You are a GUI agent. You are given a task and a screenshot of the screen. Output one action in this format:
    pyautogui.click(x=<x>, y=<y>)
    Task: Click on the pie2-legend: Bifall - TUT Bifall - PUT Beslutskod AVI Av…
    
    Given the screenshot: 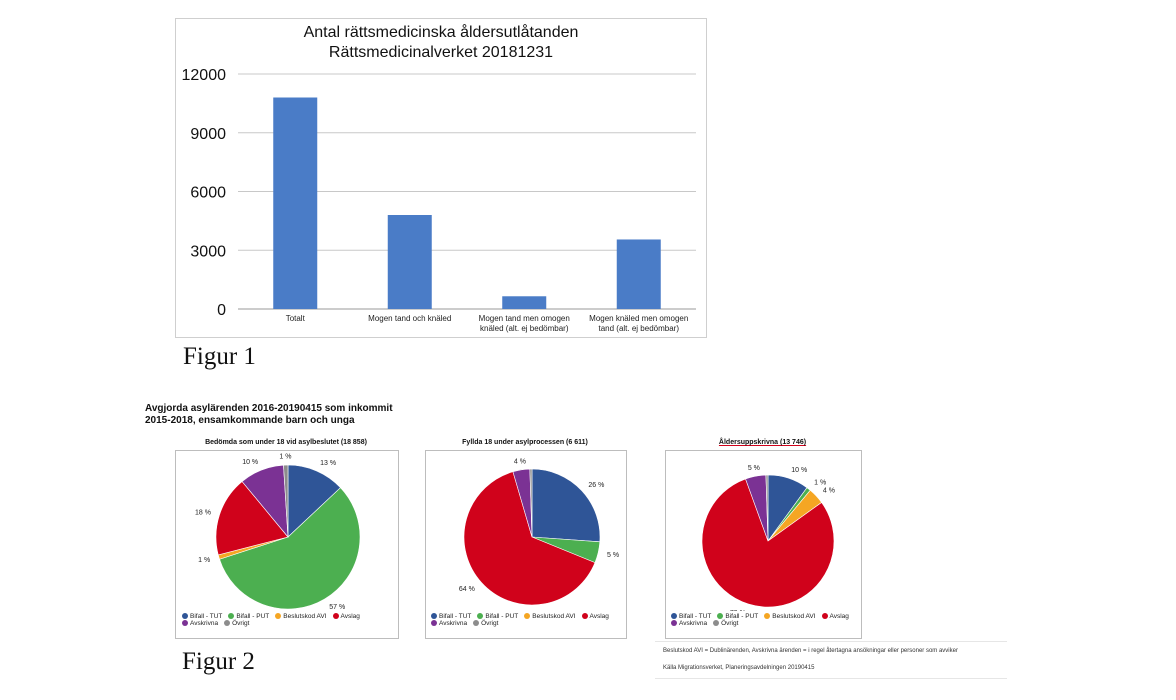 What is the action you would take?
    pyautogui.click(x=527, y=620)
    